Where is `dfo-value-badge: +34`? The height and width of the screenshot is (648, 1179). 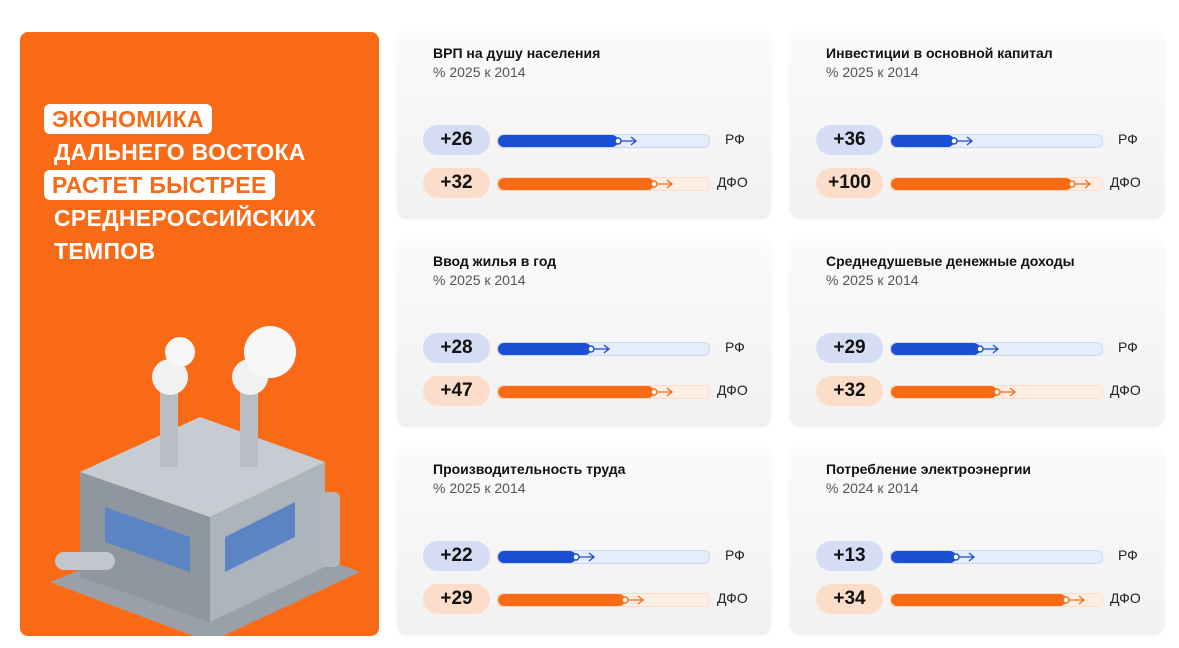 dfo-value-badge: +34 is located at coordinates (849, 599).